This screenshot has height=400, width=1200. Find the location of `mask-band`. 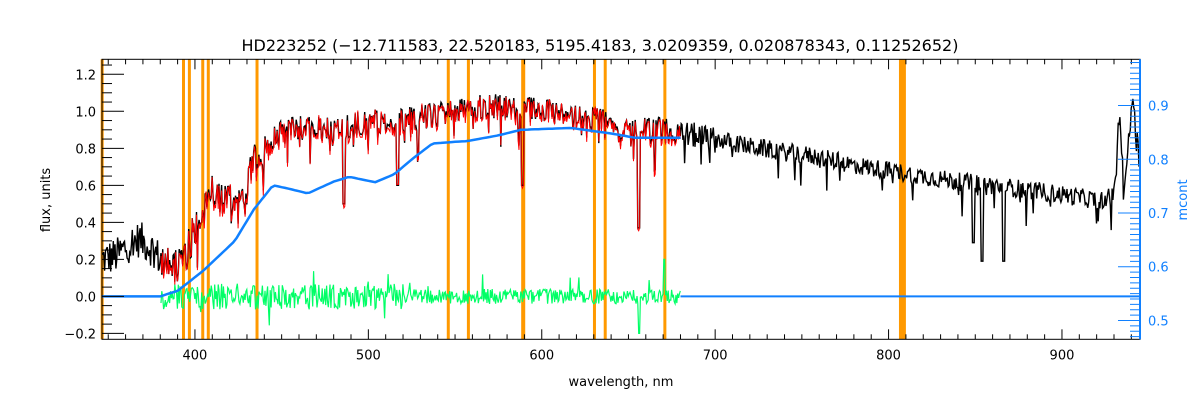

mask-band is located at coordinates (902, 199).